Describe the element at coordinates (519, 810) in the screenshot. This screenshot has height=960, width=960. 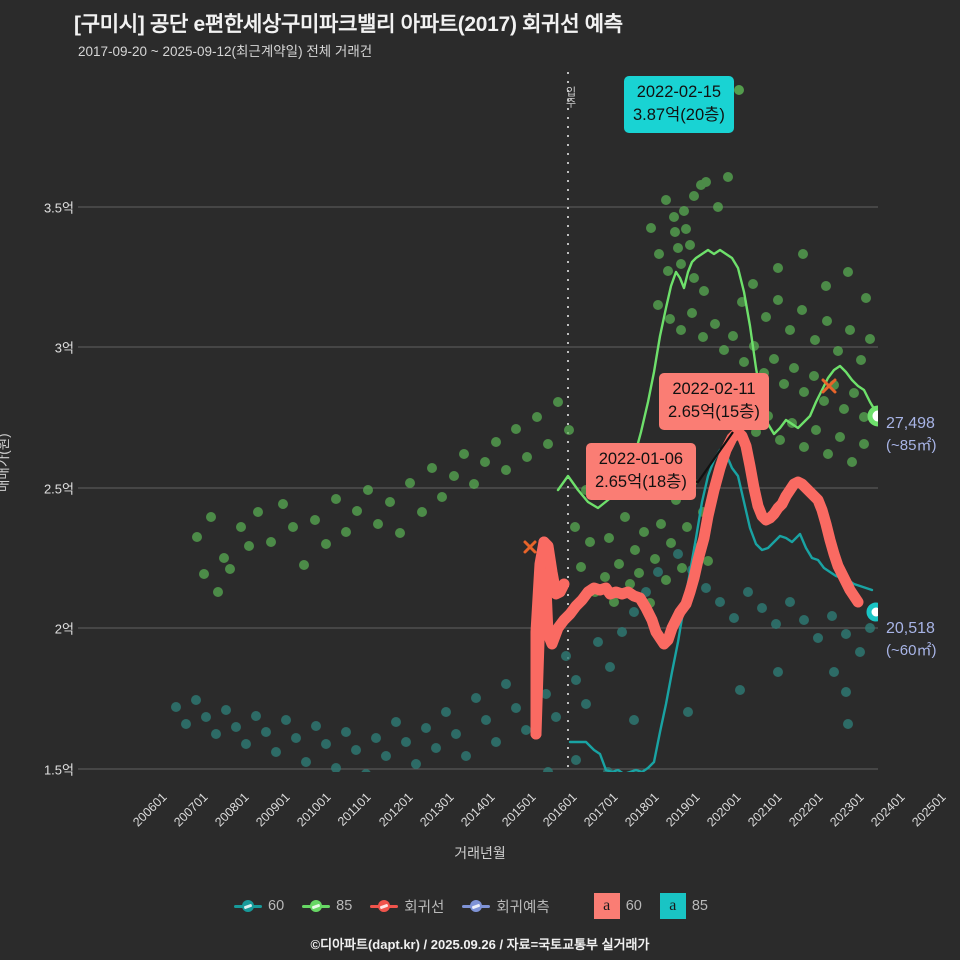
I see `x-tick-9: 201501` at that location.